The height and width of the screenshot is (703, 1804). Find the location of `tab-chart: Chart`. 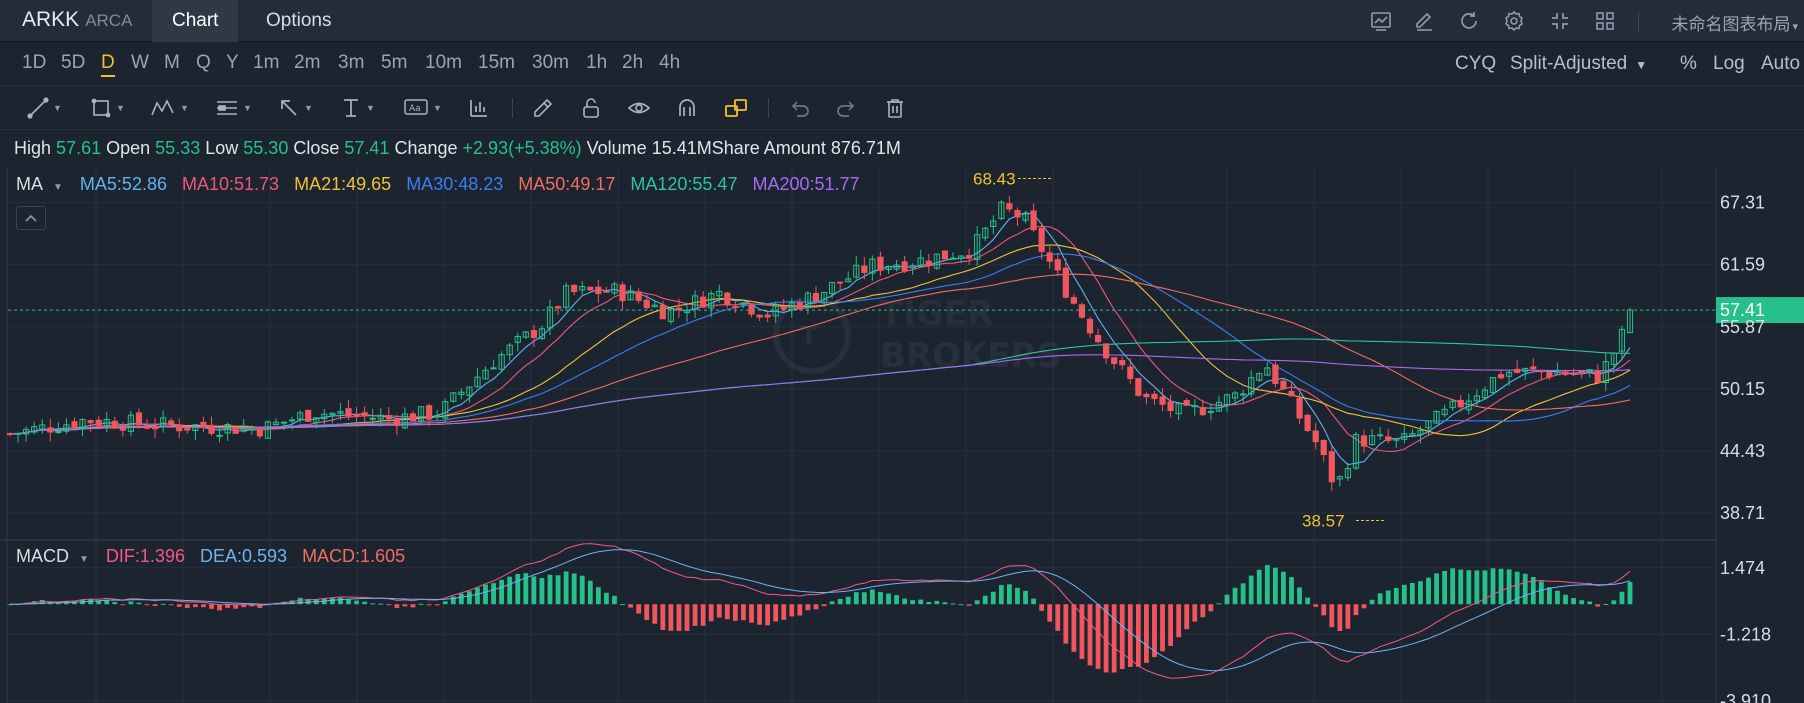

tab-chart: Chart is located at coordinates (195, 21).